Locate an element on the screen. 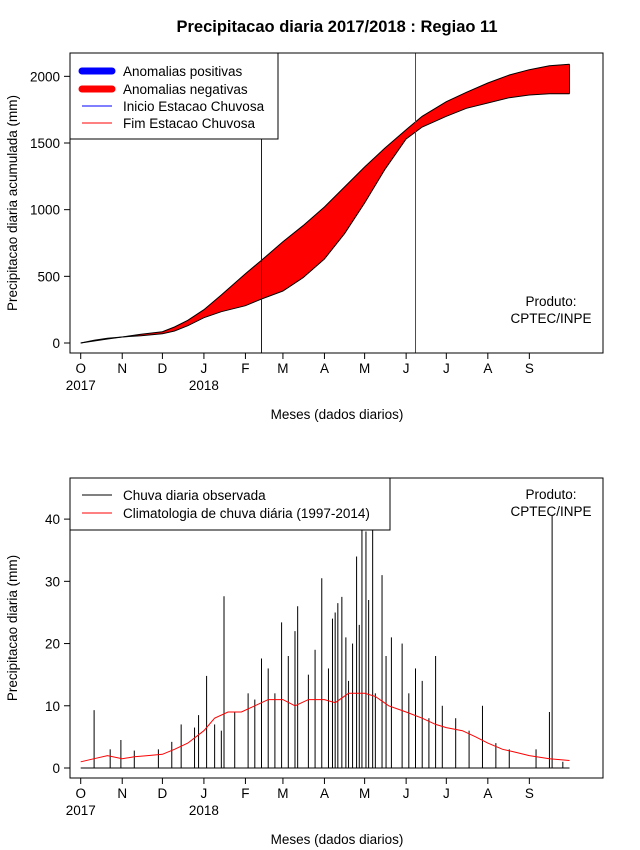  top-y-axis-title: Precipitacao diaria acumulada (mm) is located at coordinates (12, 203).